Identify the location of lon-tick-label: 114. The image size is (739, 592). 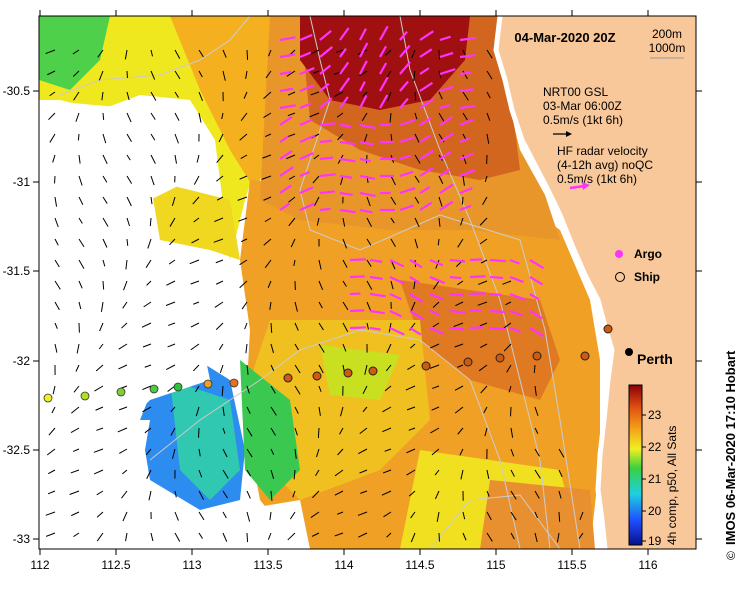
(343, 565).